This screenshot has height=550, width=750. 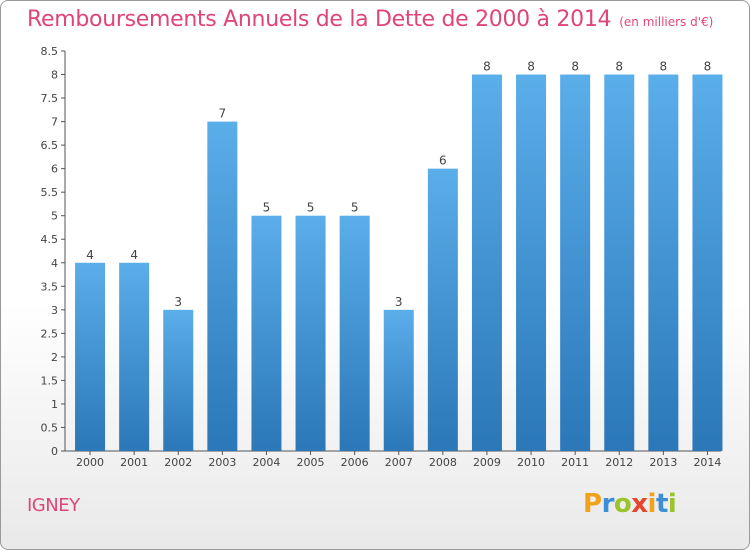 What do you see at coordinates (54, 263) in the screenshot?
I see `y-tick-label: 4` at bounding box center [54, 263].